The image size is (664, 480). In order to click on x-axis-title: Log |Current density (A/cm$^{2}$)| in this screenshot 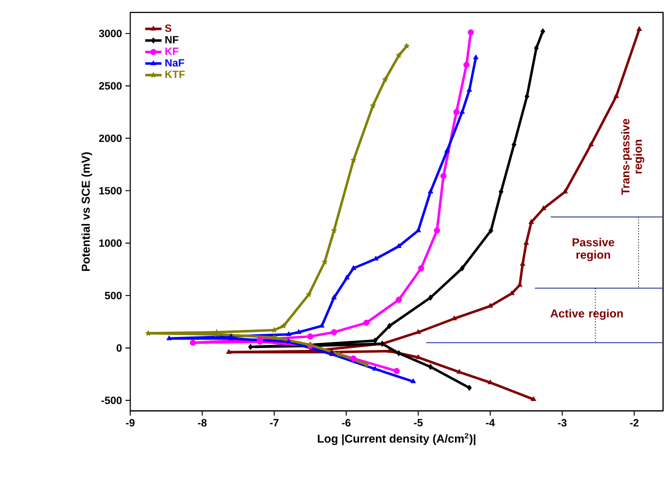, I will do `click(397, 439)`.